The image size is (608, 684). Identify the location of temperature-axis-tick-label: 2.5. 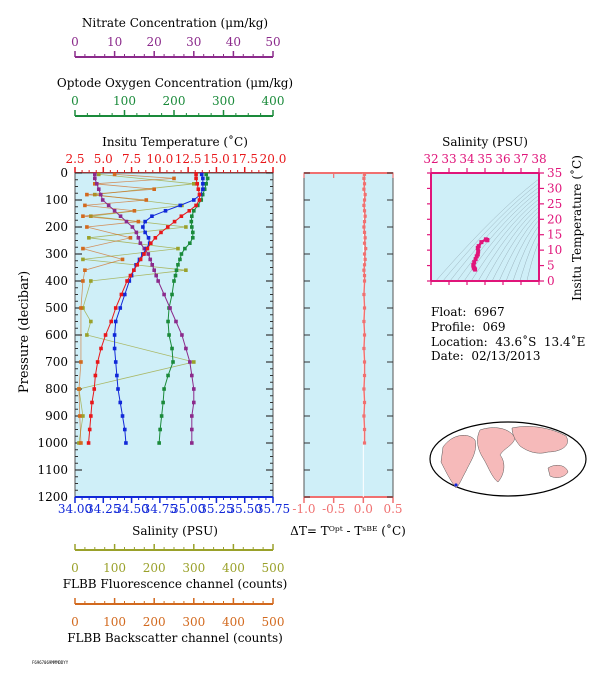
(74, 159).